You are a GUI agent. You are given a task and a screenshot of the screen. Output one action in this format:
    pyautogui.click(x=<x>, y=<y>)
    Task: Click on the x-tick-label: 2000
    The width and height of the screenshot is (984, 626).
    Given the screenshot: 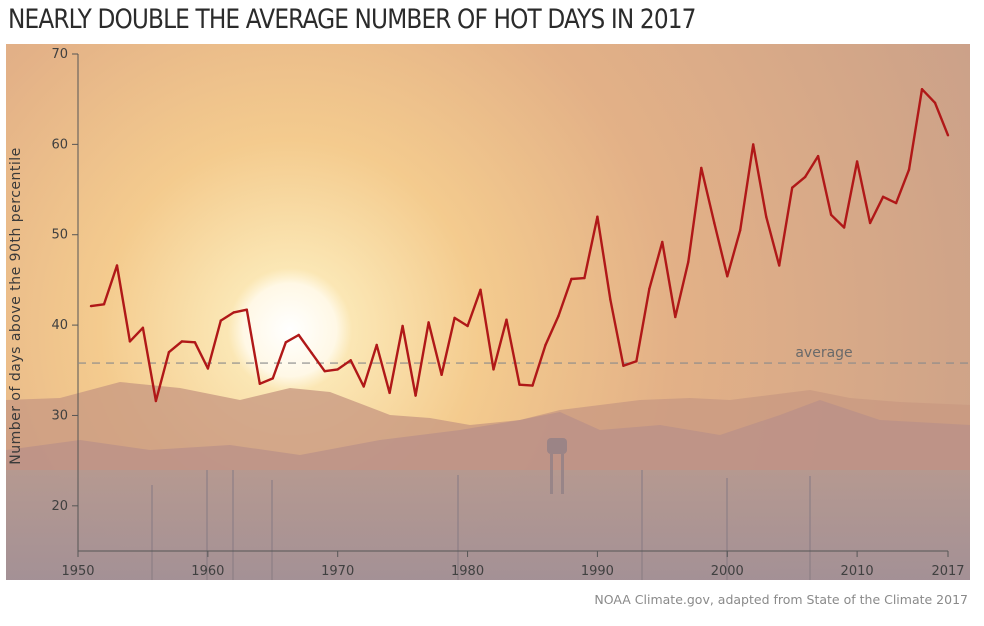 What is the action you would take?
    pyautogui.click(x=727, y=571)
    